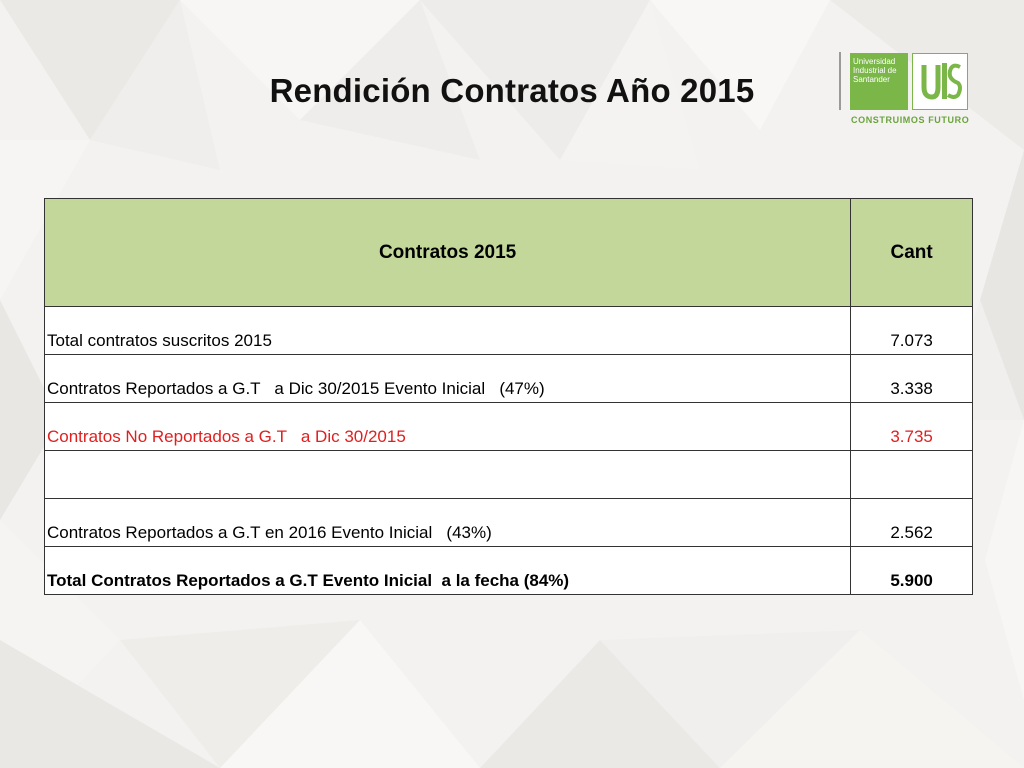 The image size is (1024, 768). Describe the element at coordinates (447, 252) in the screenshot. I see `header-contratos: Contratos 2015` at that location.